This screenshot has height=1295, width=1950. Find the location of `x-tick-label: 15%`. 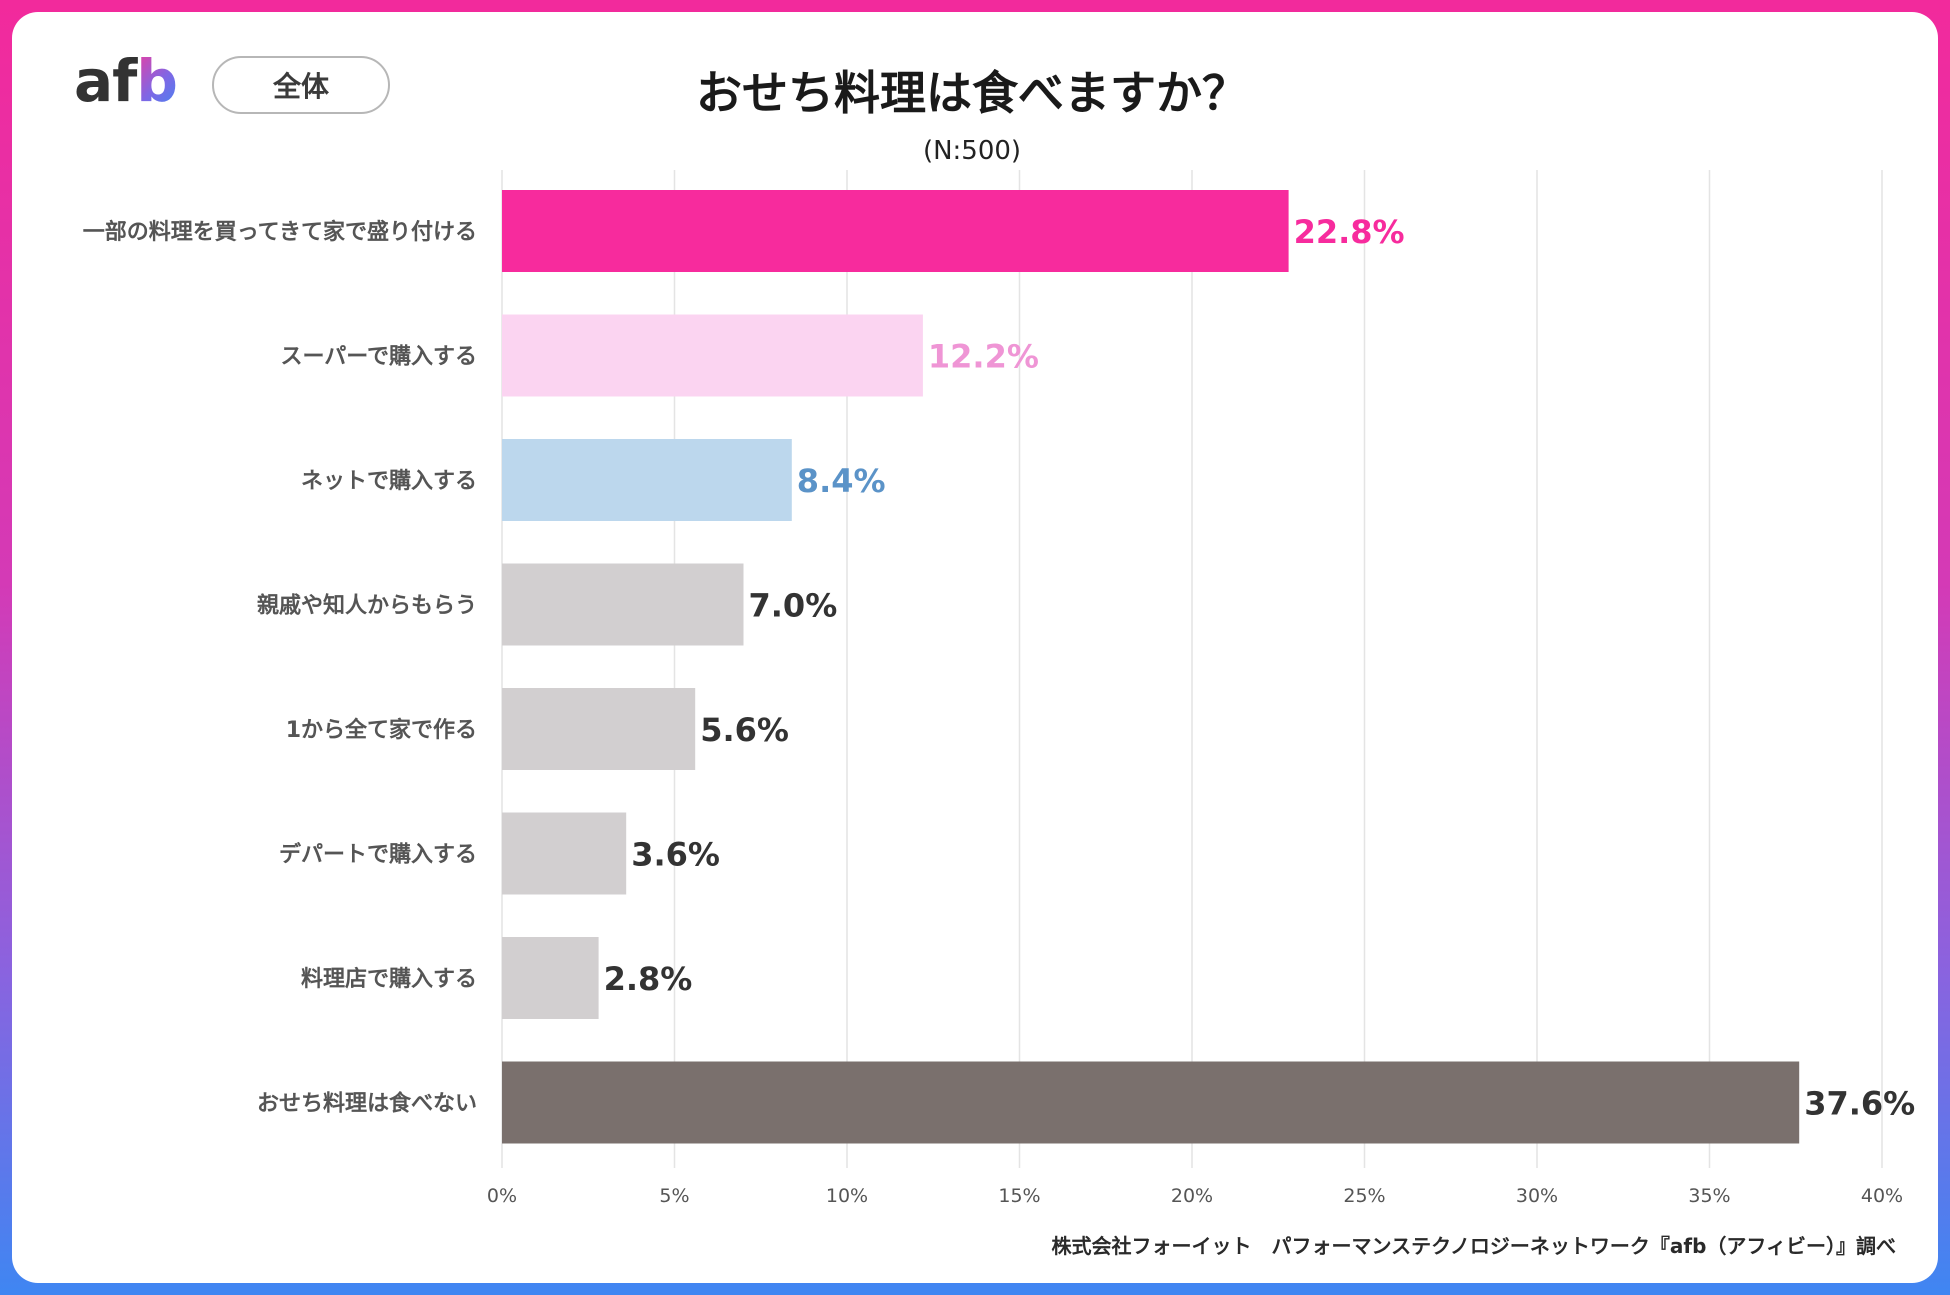

x-tick-label: 15% is located at coordinates (1019, 1196).